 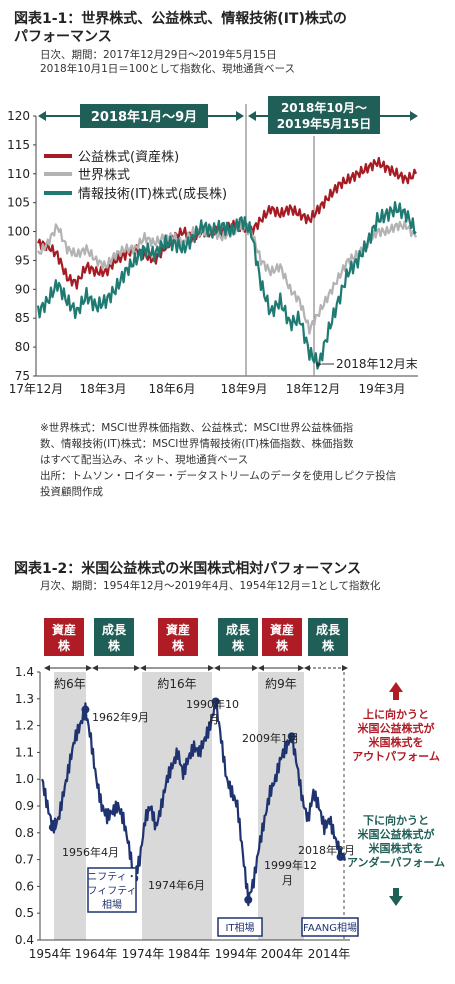 I want to click on underperform-label: 米国株式を, so click(x=396, y=848).